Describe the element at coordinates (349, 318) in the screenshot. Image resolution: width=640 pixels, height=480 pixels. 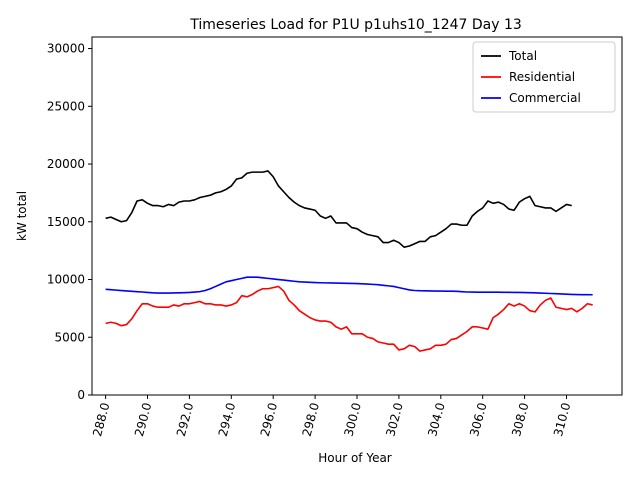
I see `series-line-residential` at that location.